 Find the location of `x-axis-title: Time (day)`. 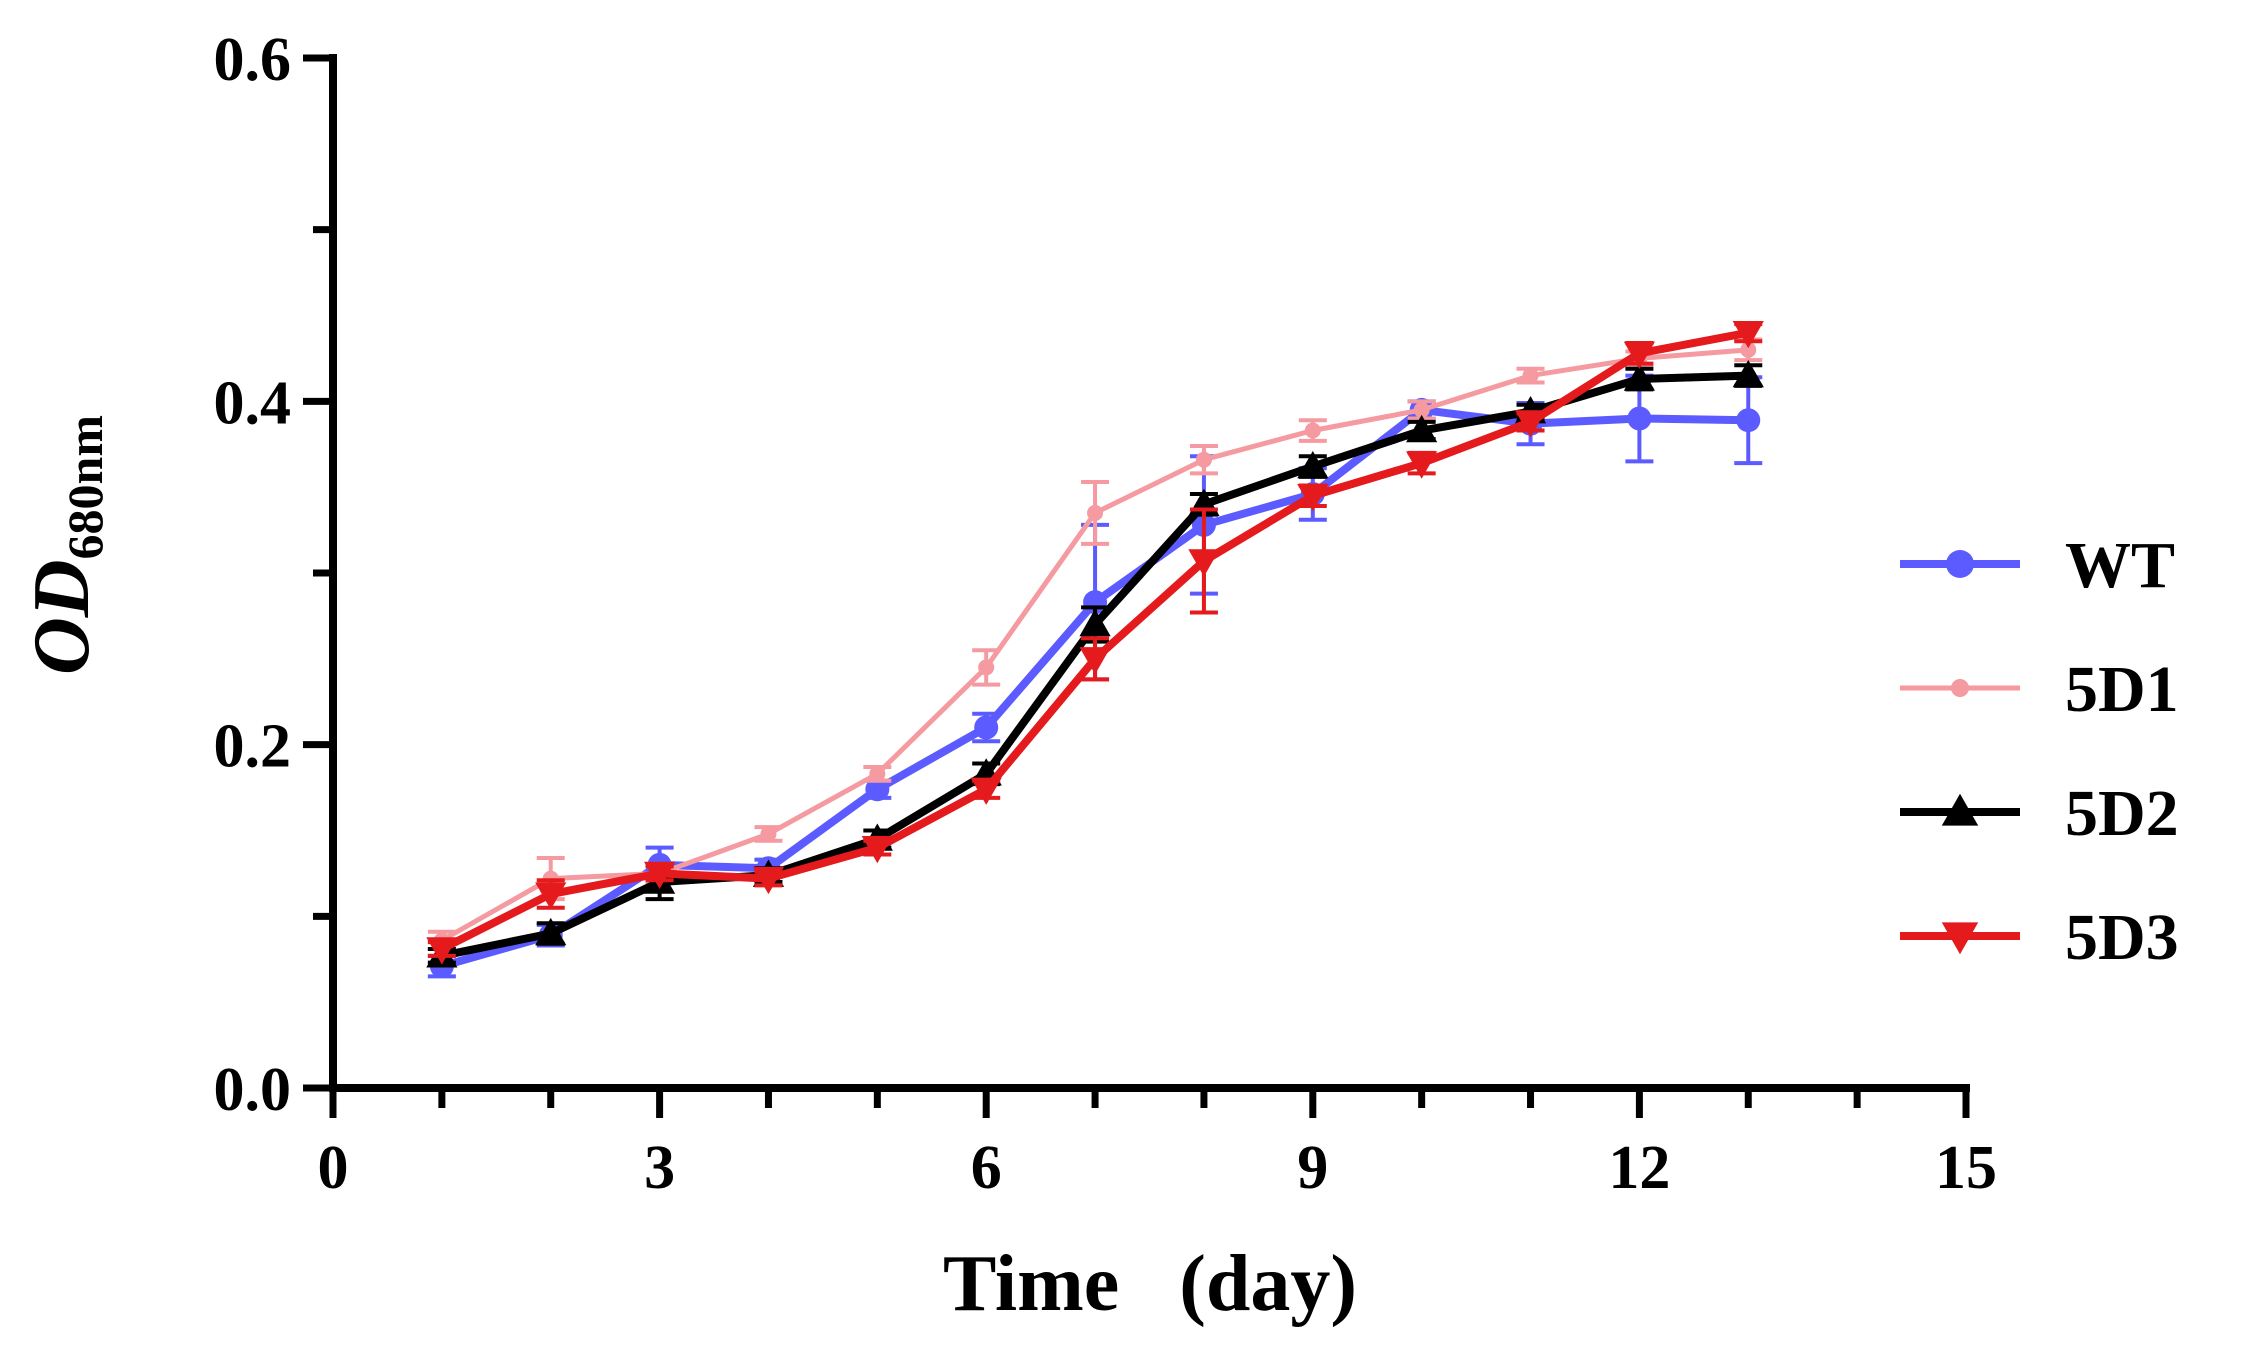

x-axis-title: Time (day) is located at coordinates (1150, 1284).